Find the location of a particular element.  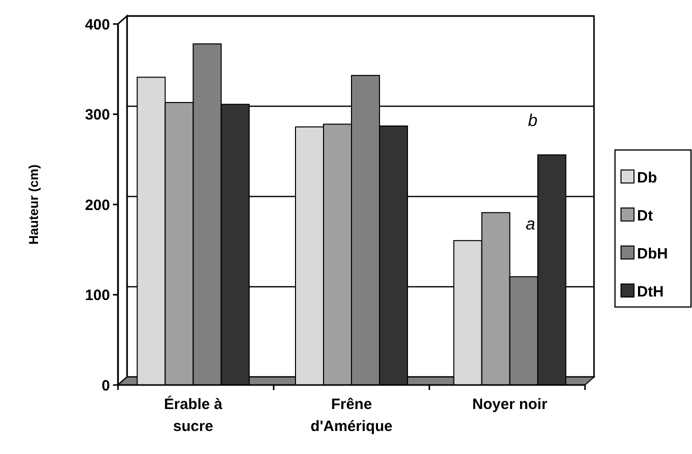

annotation: b is located at coordinates (533, 120).